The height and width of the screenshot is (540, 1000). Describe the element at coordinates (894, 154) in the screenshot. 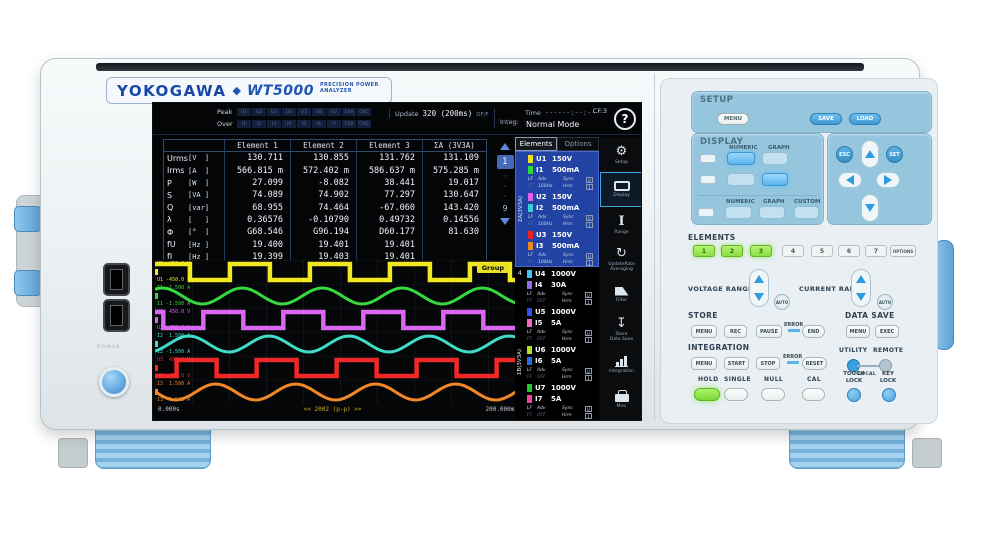

I see `set-button: SET` at that location.